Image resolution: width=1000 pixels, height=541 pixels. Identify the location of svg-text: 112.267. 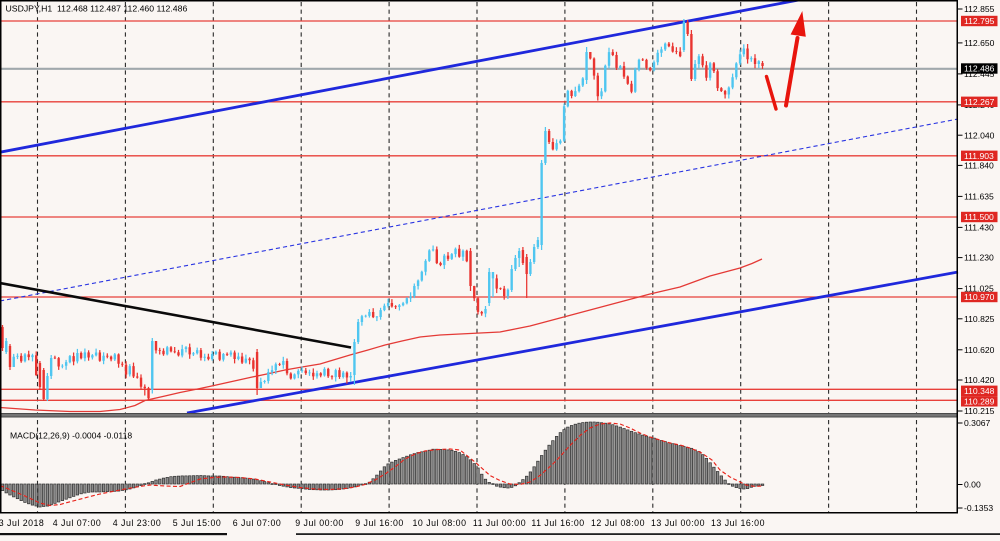
(979, 102).